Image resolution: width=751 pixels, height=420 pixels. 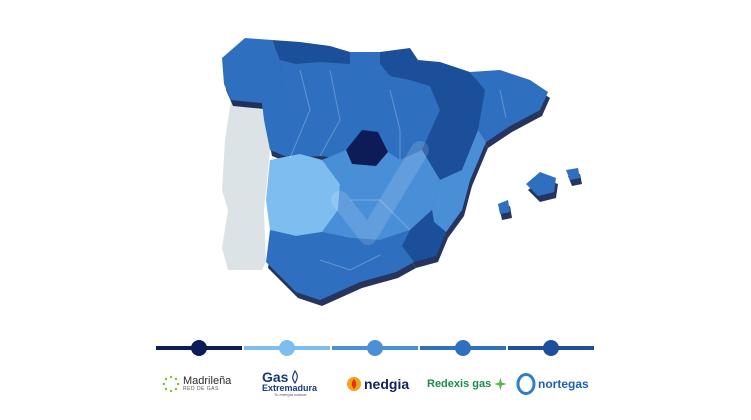 What do you see at coordinates (252, 70) in the screenshot?
I see `region-galicia` at bounding box center [252, 70].